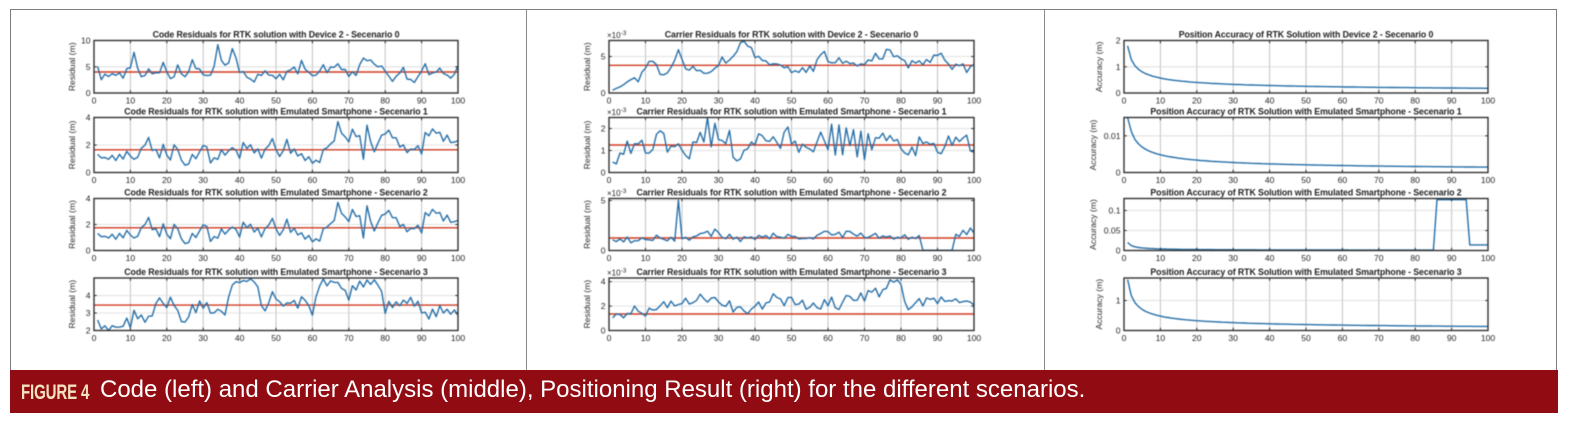 Image resolution: width=1578 pixels, height=428 pixels. What do you see at coordinates (88, 67) in the screenshot?
I see `svg-text: 5` at bounding box center [88, 67].